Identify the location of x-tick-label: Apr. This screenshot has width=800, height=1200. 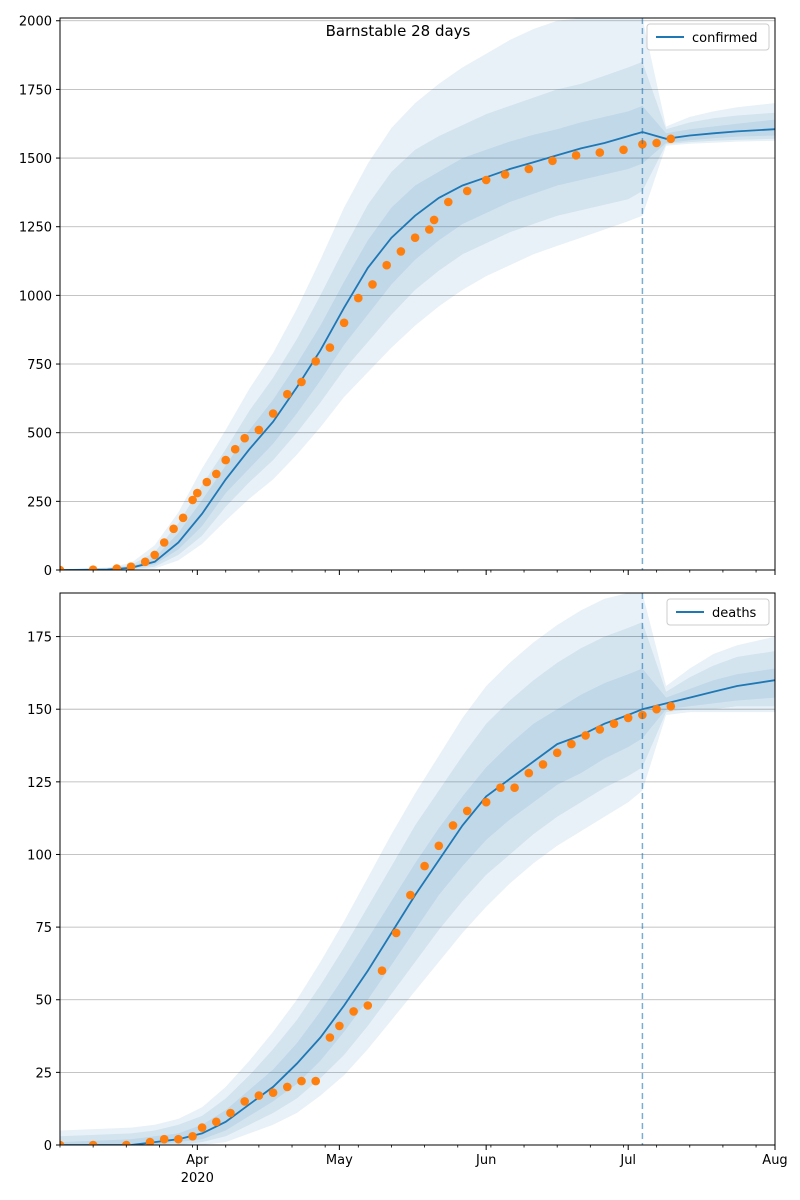
(197, 1160).